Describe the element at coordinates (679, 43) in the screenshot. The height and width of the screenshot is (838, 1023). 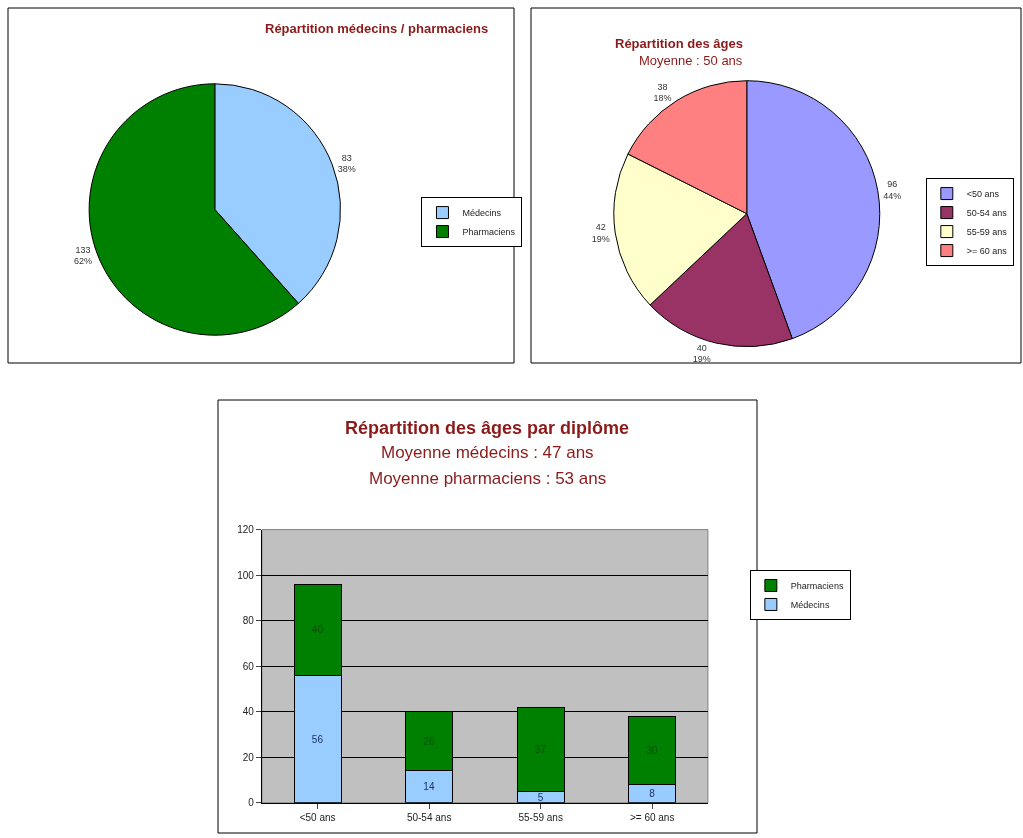
I see `chart-title: Répartition des âges` at that location.